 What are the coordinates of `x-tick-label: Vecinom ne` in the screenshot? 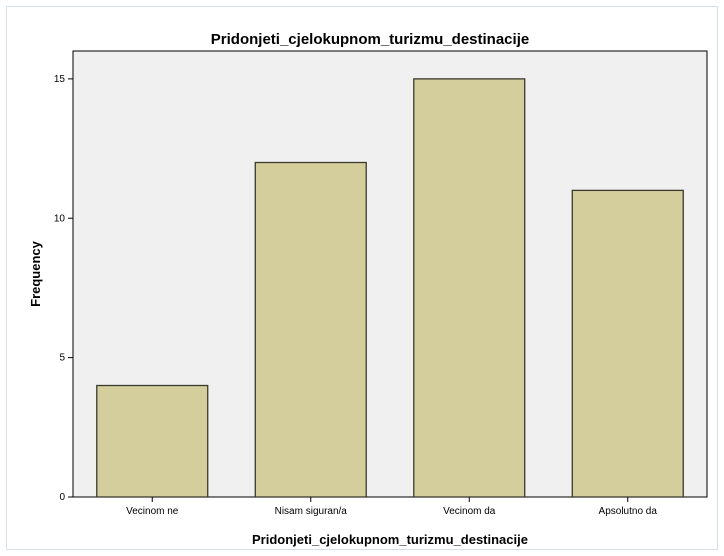 It's located at (152, 511).